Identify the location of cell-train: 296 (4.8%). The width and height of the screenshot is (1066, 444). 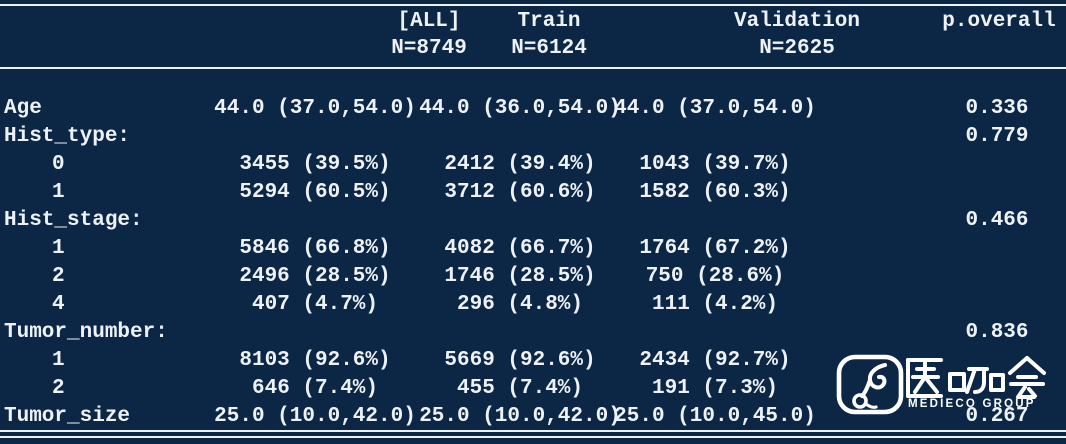
(520, 304).